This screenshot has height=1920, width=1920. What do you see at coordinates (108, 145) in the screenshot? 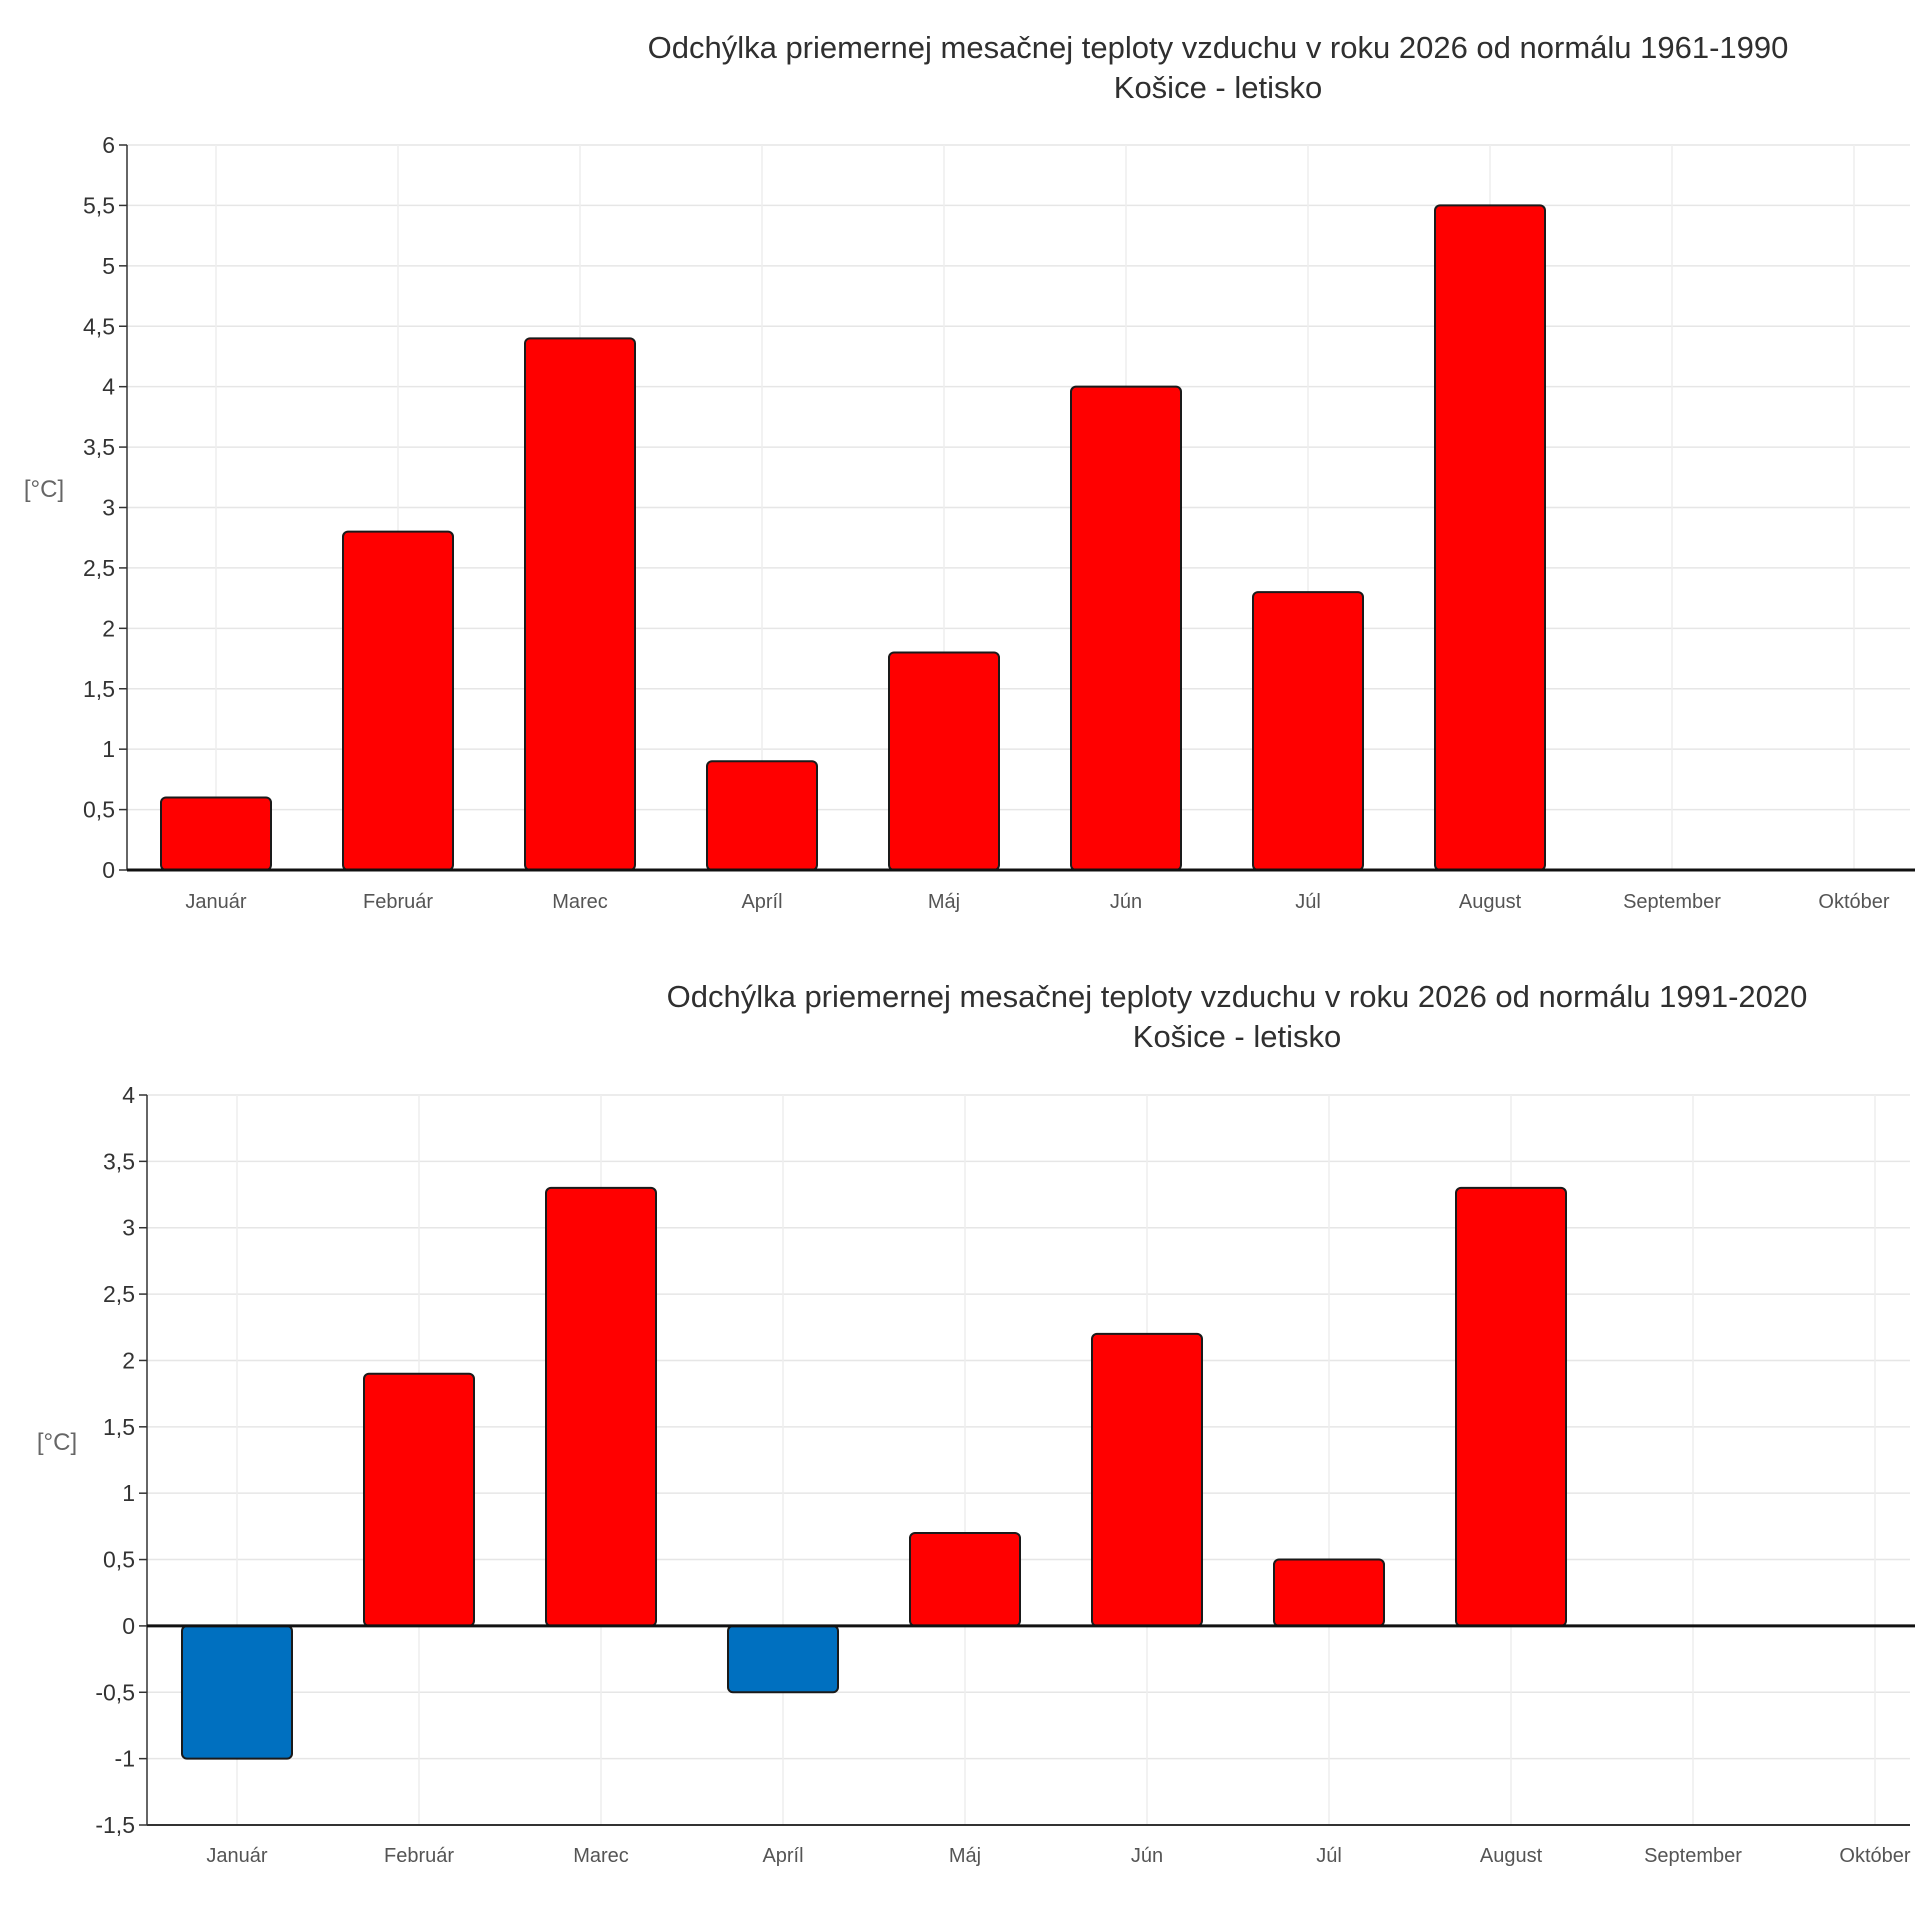
I see `y-tick-label: 6` at bounding box center [108, 145].